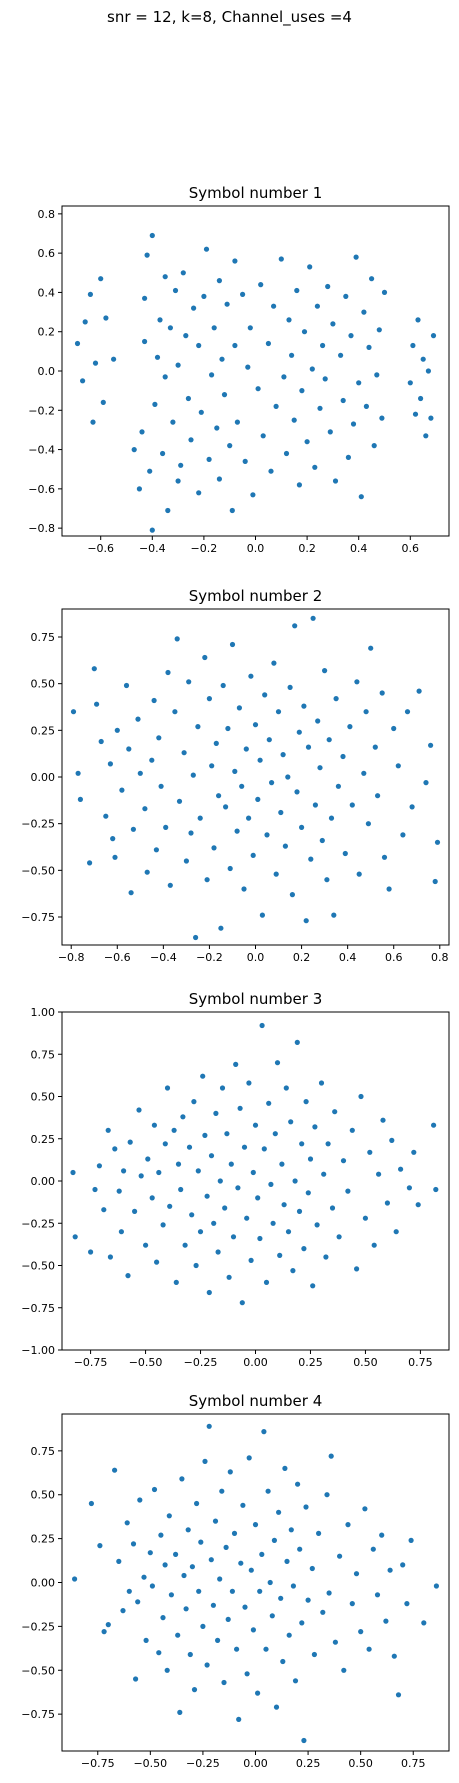 The image size is (459, 1783). What do you see at coordinates (152, 548) in the screenshot?
I see `x-tick-label: −0.4` at bounding box center [152, 548].